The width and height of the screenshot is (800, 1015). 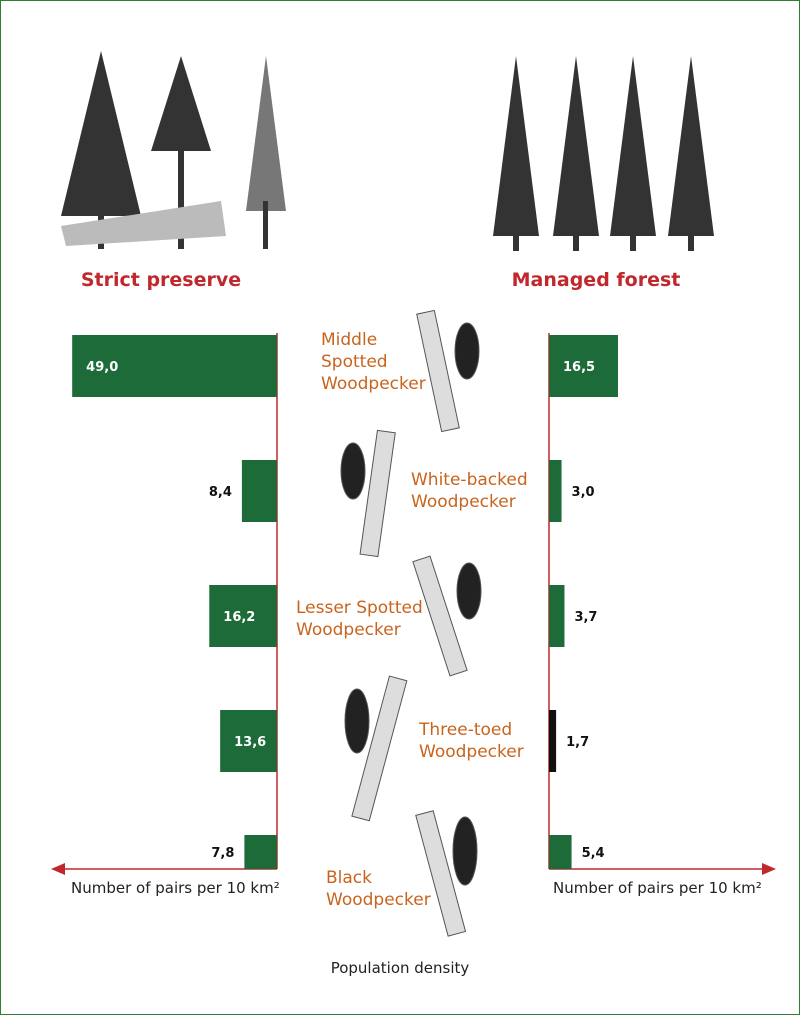 I want to click on category-label: Three-toed Woodpecker, so click(x=471, y=741).